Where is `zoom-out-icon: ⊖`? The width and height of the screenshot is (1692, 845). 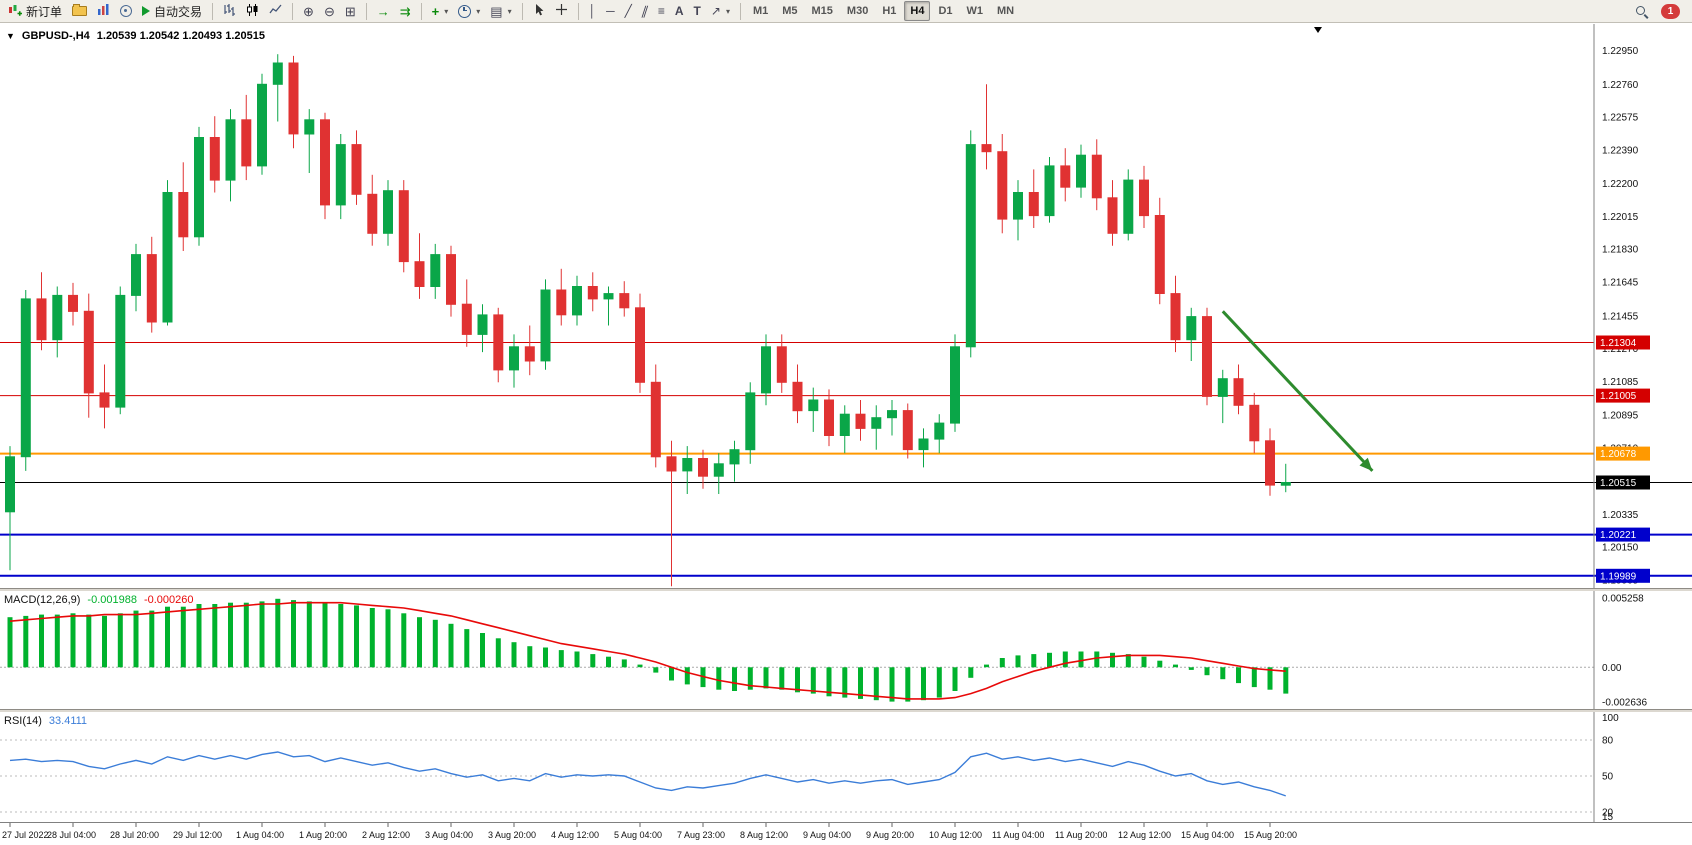
zoom-out-icon: ⊖ is located at coordinates (329, 11).